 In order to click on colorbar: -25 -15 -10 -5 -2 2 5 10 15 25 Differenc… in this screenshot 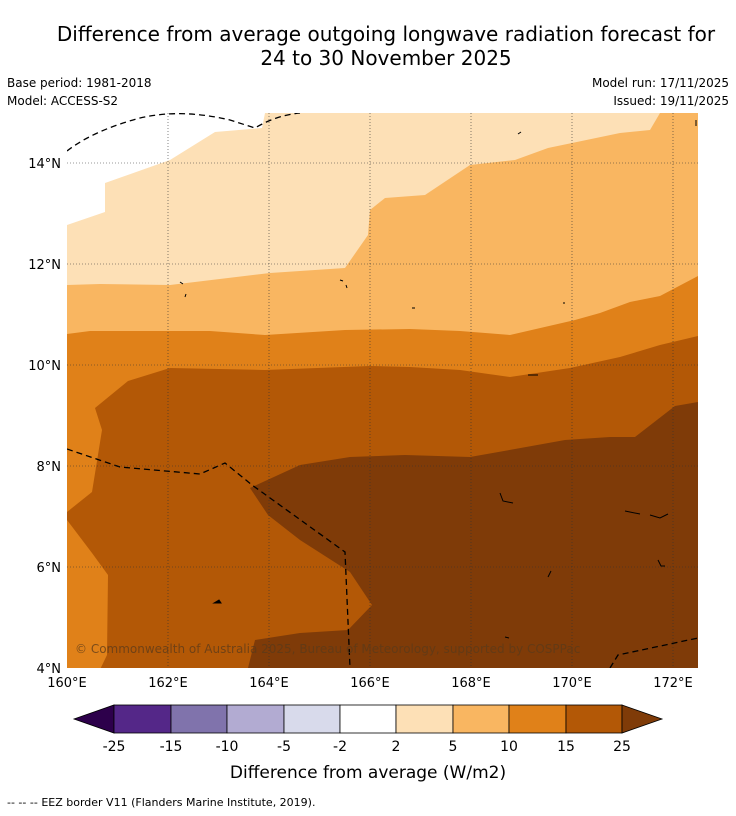, I will do `click(368, 743)`.